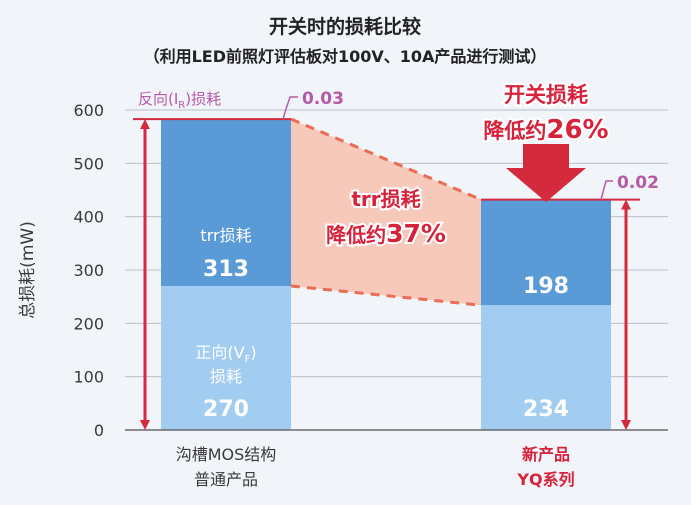  I want to click on trr-reduction-line1: trr损耗, so click(385, 199).